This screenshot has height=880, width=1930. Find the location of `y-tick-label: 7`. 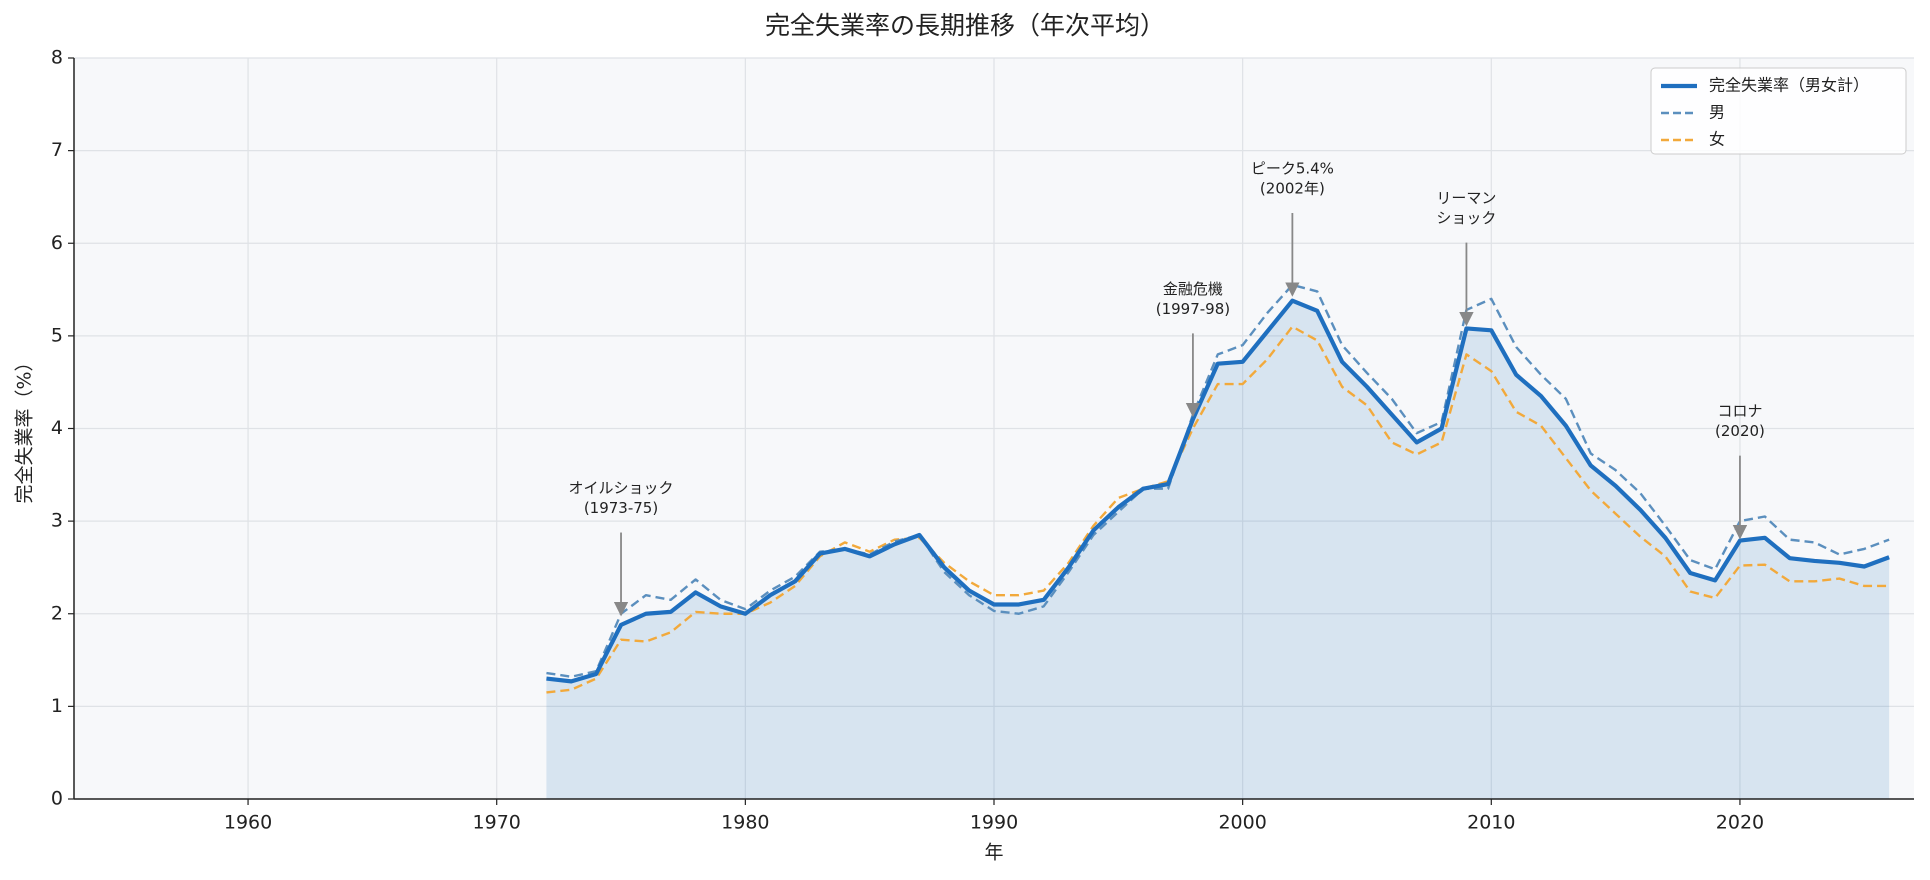

y-tick-label: 7 is located at coordinates (57, 150).